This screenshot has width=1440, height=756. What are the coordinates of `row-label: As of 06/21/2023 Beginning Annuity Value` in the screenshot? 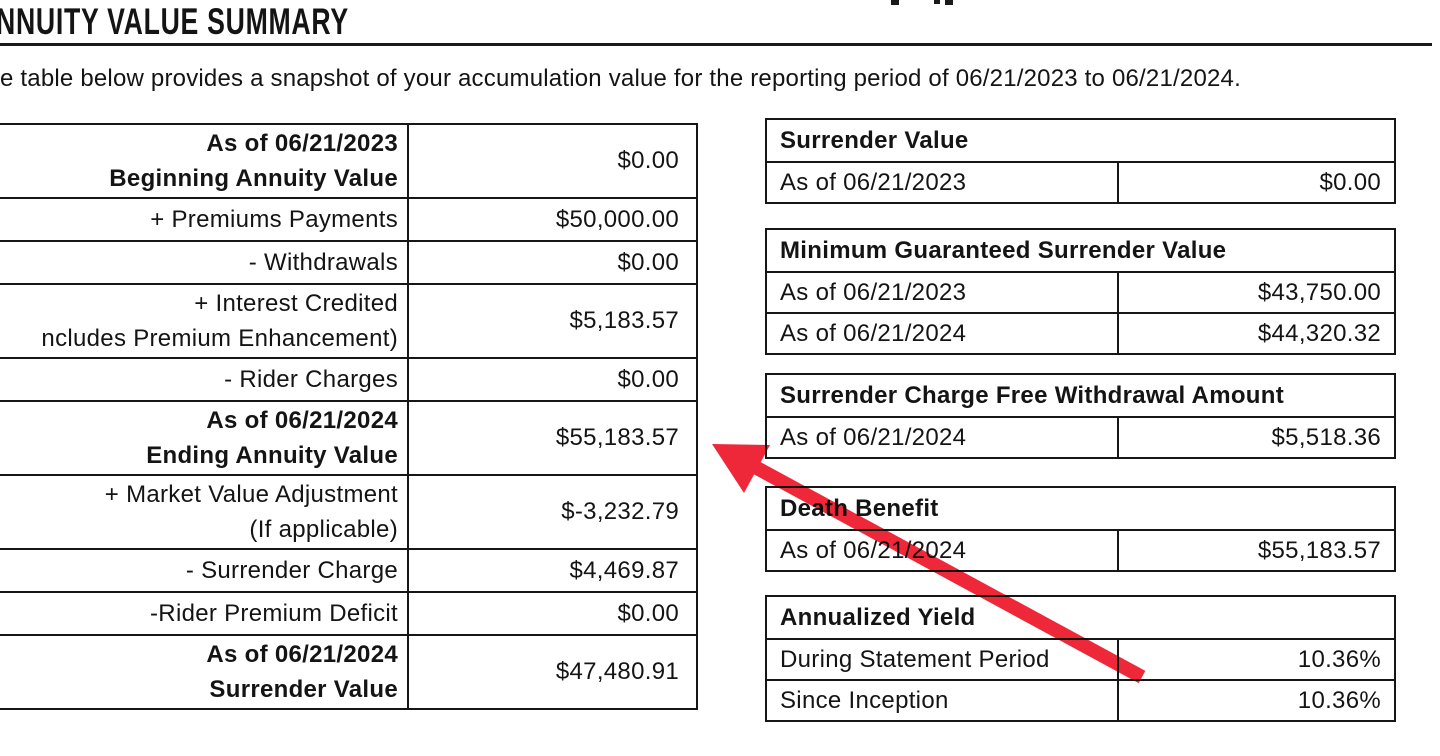 It's located at (204, 161).